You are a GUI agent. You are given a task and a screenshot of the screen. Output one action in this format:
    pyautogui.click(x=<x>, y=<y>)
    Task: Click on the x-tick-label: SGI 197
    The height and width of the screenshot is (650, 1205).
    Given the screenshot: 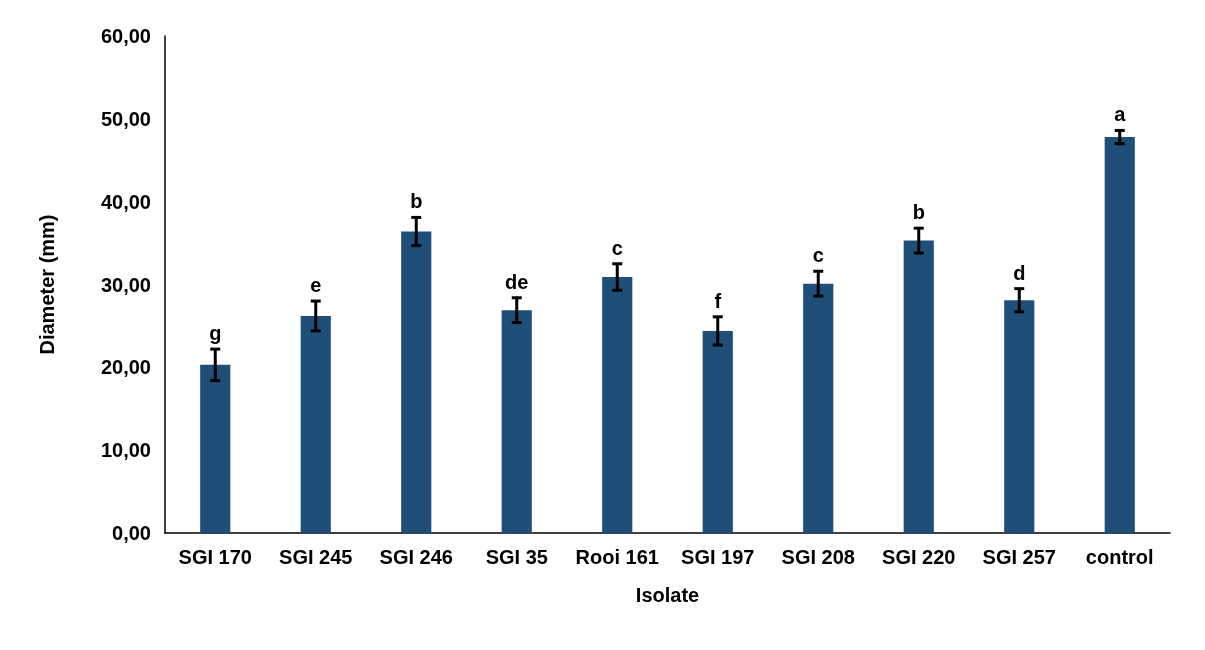 What is the action you would take?
    pyautogui.click(x=718, y=557)
    